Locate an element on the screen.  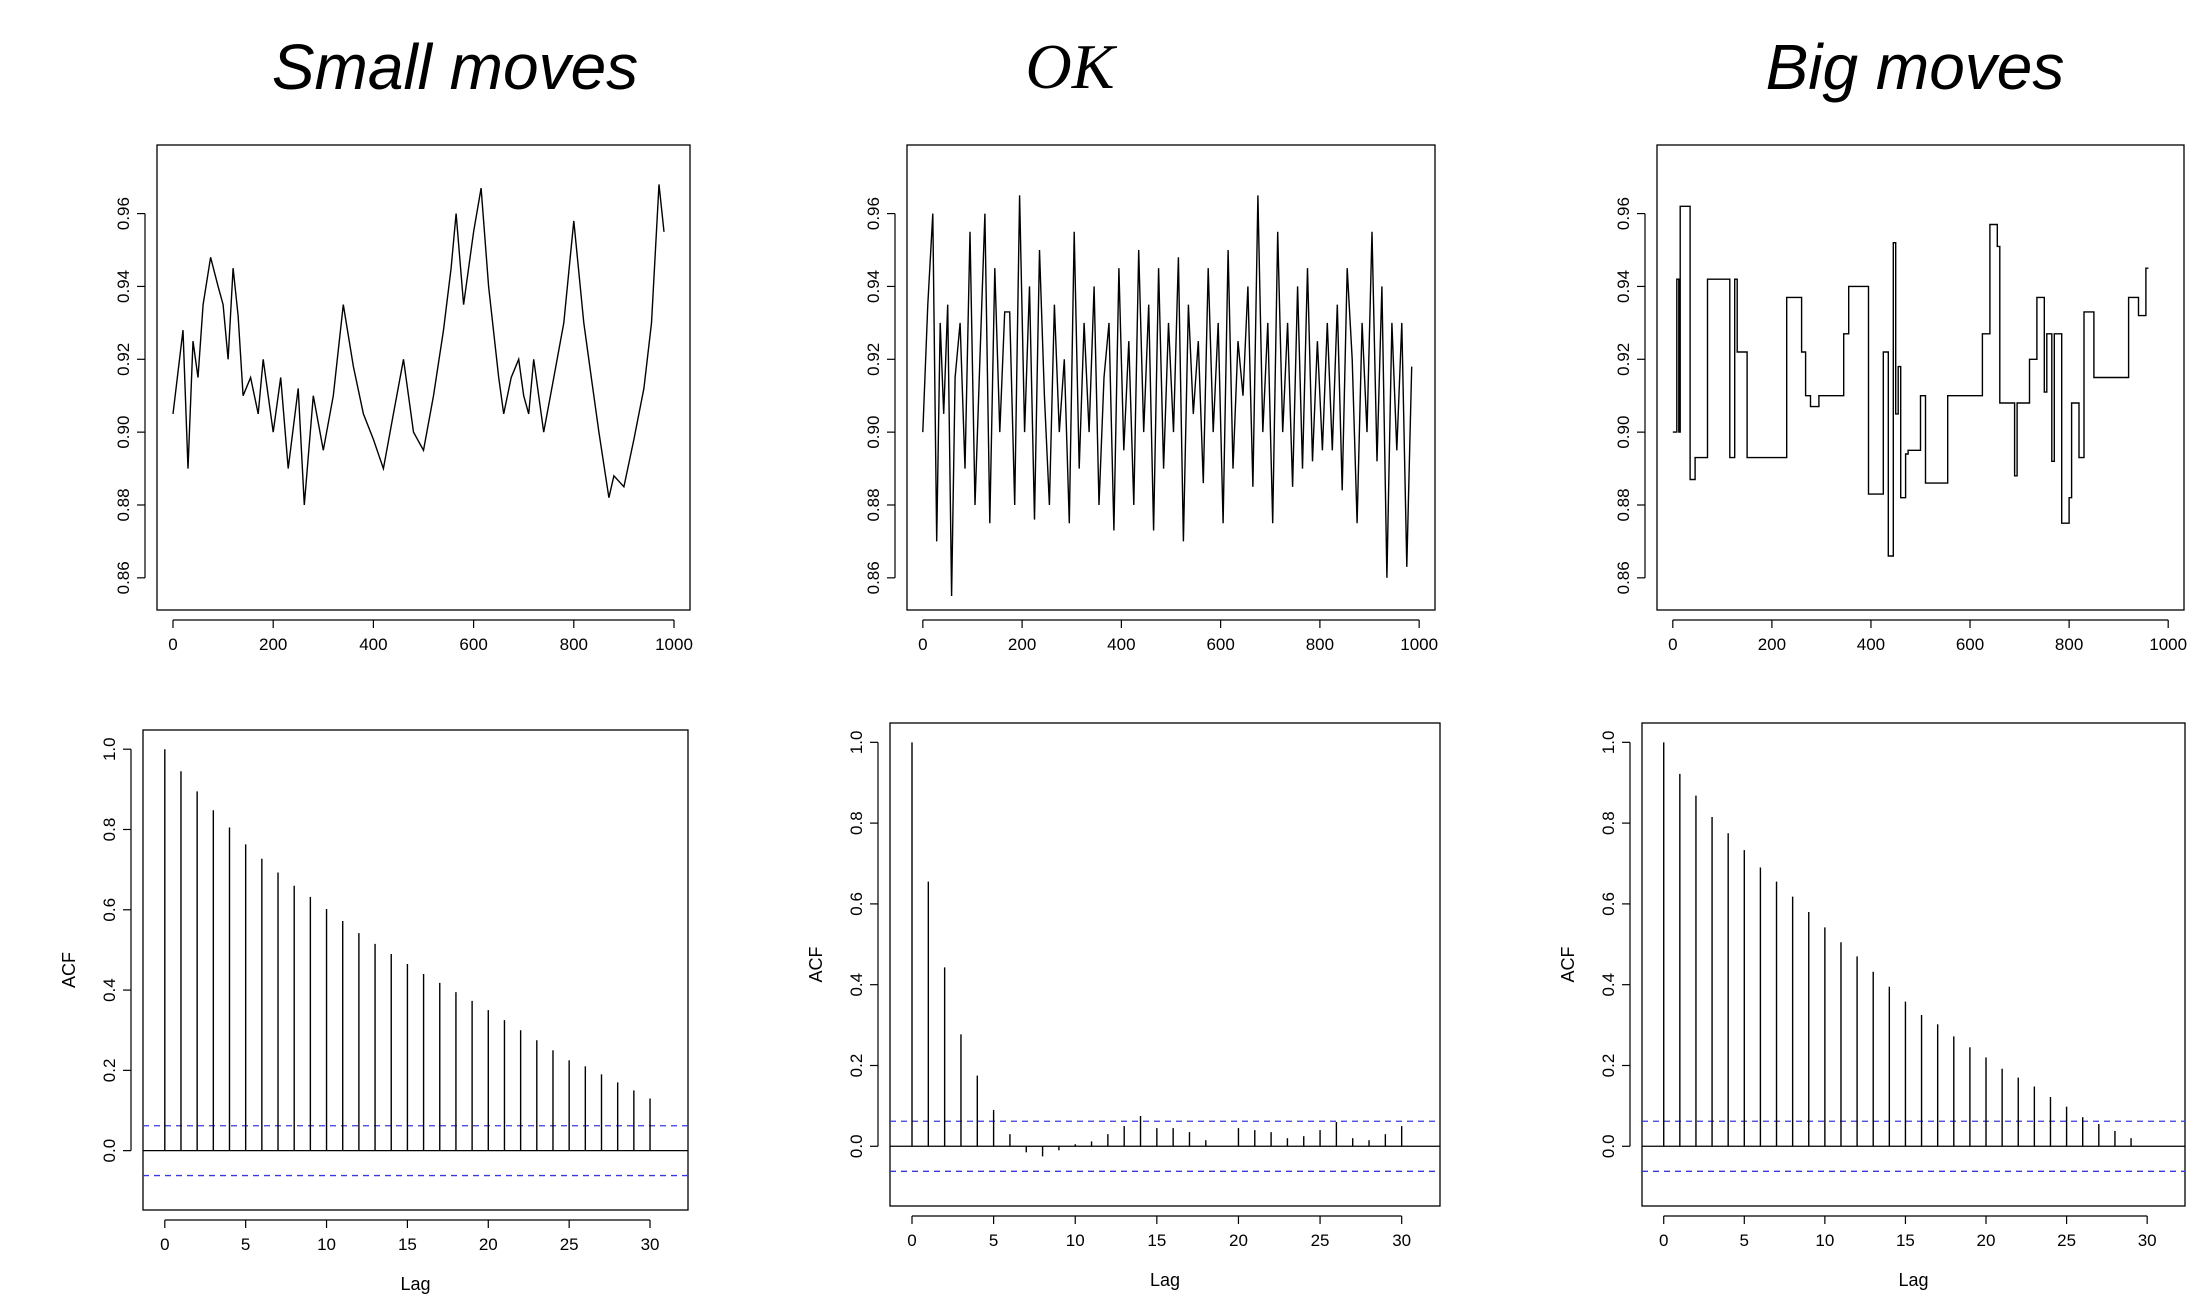
title-big-moves: Big moves is located at coordinates (1915, 67).